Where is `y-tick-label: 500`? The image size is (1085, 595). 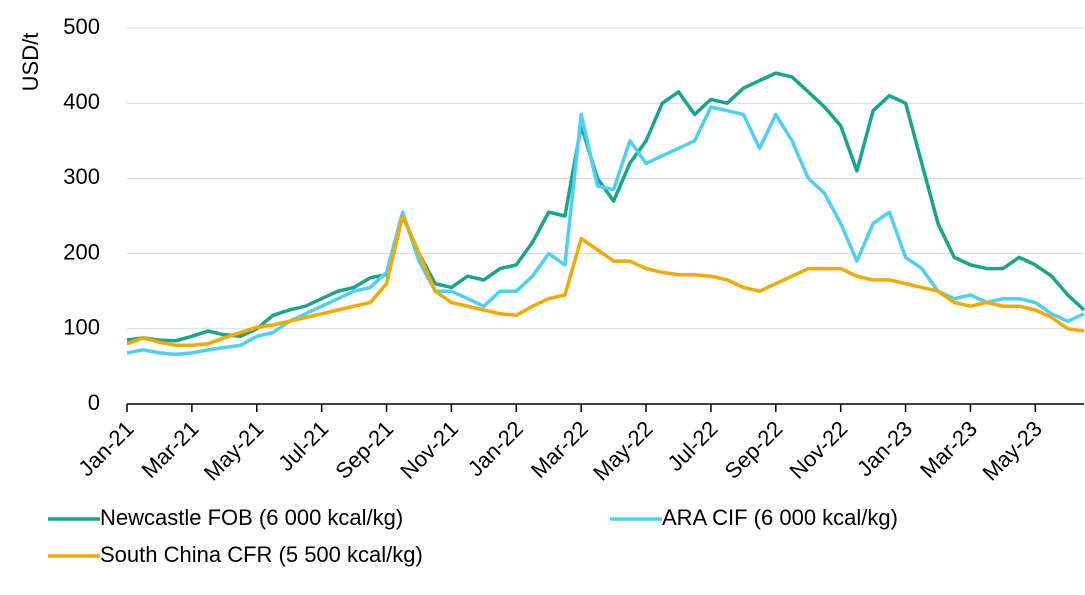 y-tick-label: 500 is located at coordinates (81, 26).